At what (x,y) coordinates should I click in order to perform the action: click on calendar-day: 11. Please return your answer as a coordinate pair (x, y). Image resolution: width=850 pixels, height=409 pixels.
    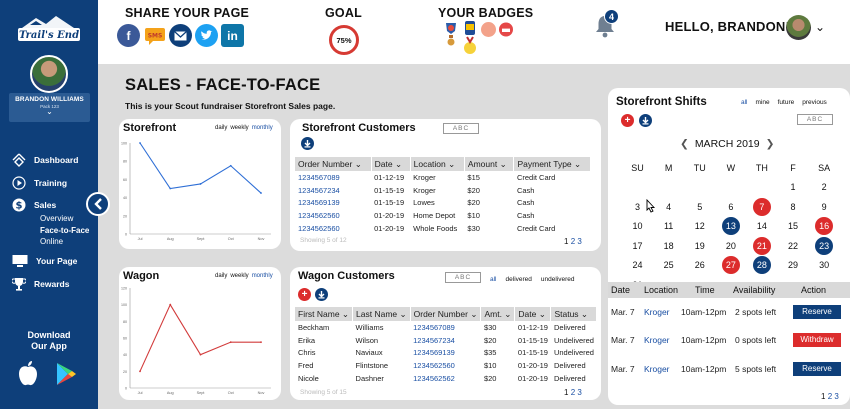
    Looking at the image, I should click on (668, 226).